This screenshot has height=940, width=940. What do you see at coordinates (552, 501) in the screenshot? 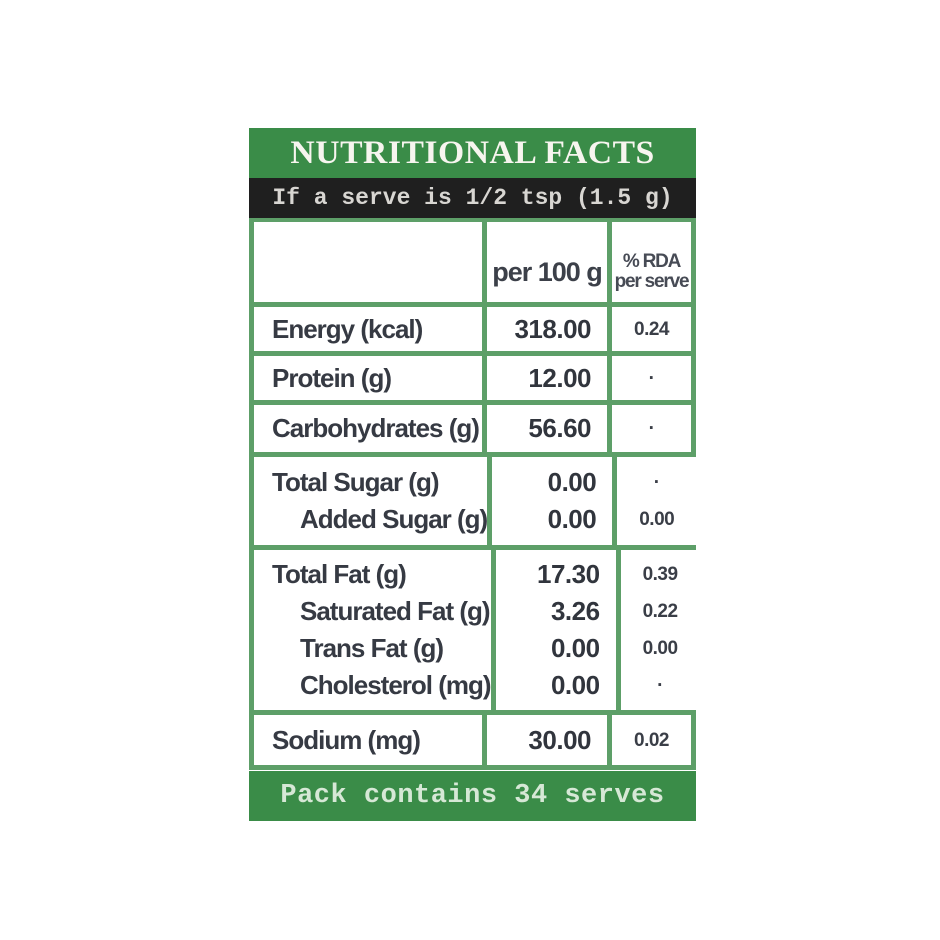
I see `per100-value-cell: 0.00 0.00` at bounding box center [552, 501].